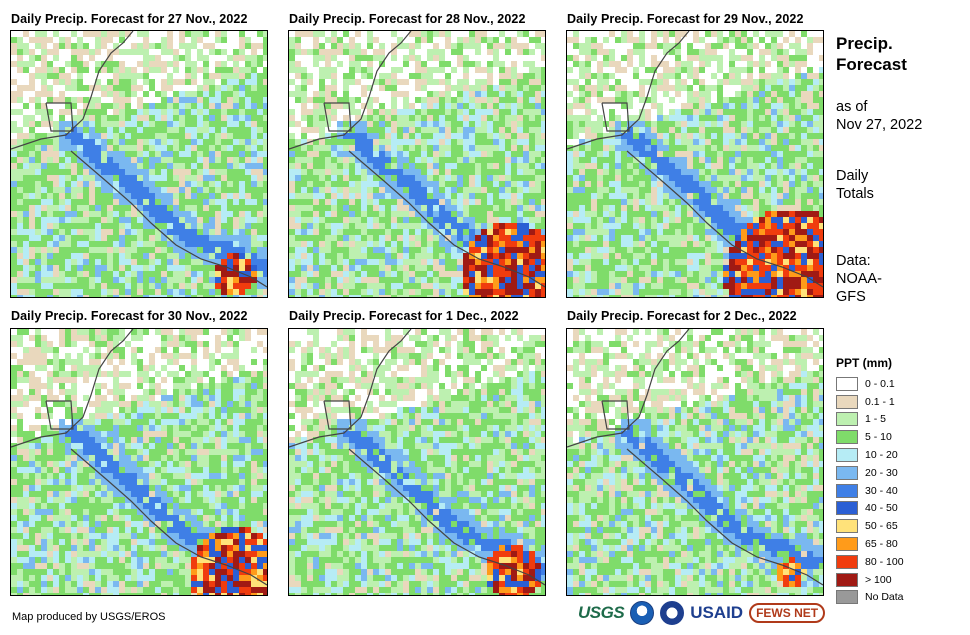  I want to click on legend-label: 10 - 20, so click(881, 455).